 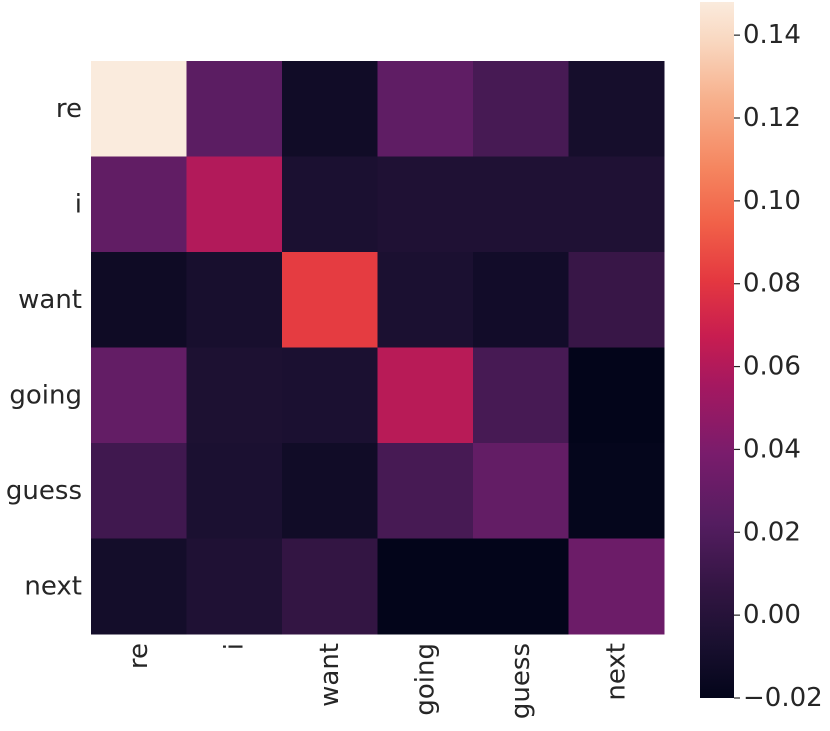 What do you see at coordinates (139, 204) in the screenshot?
I see `heatmap-cell-i-re` at bounding box center [139, 204].